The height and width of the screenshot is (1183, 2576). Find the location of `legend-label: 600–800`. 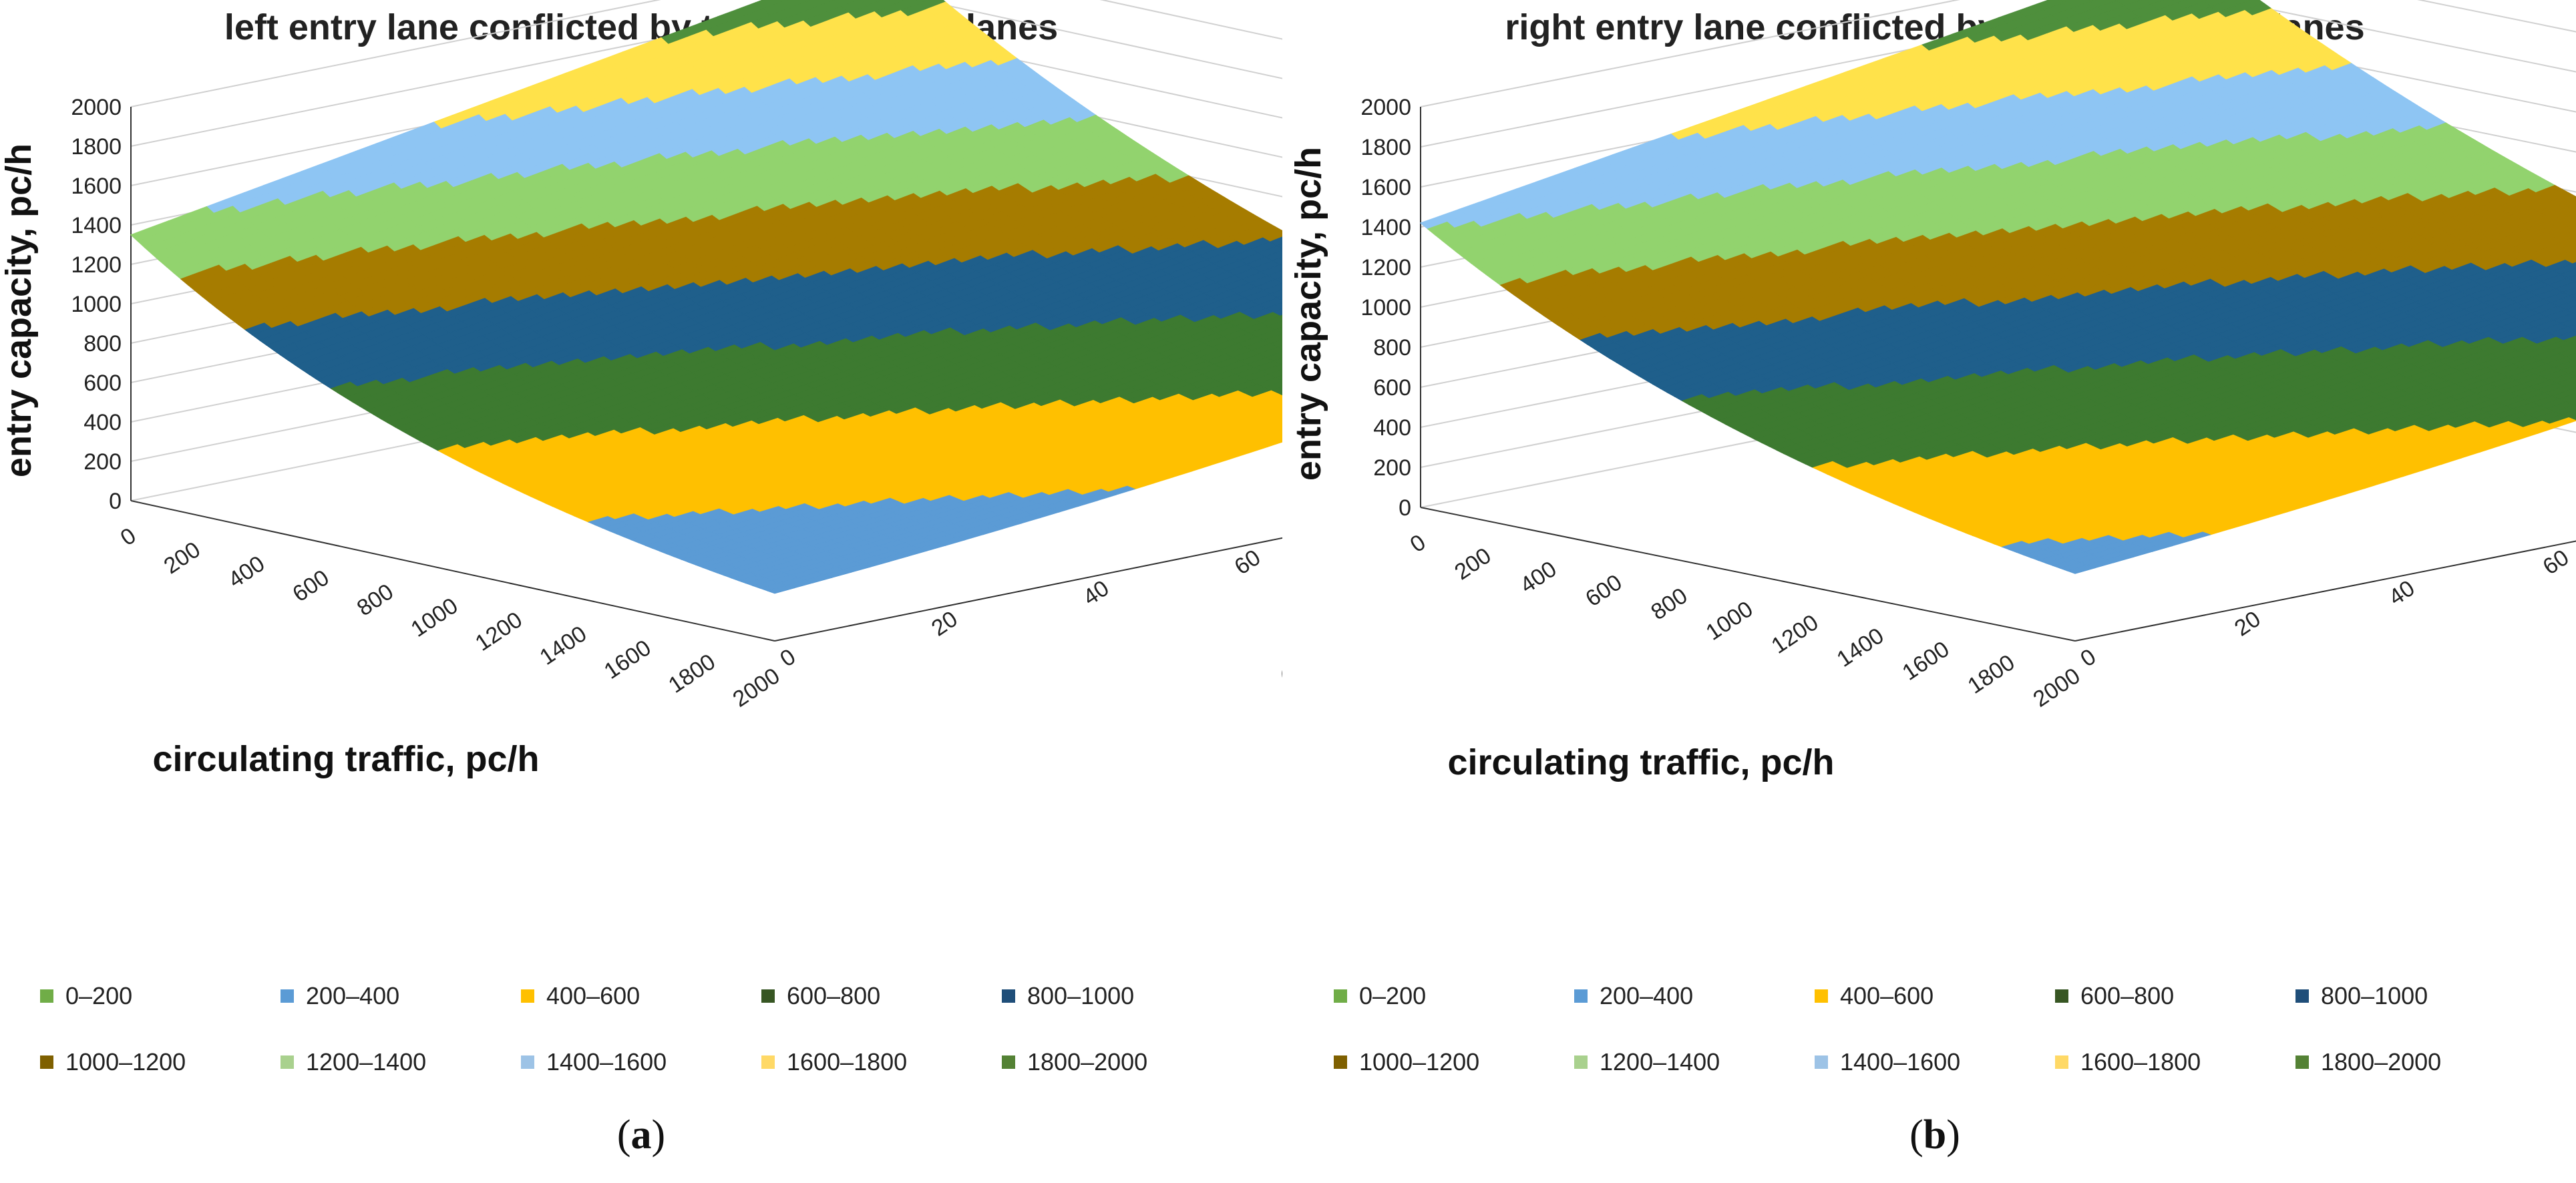

legend-label: 600–800 is located at coordinates (834, 995).